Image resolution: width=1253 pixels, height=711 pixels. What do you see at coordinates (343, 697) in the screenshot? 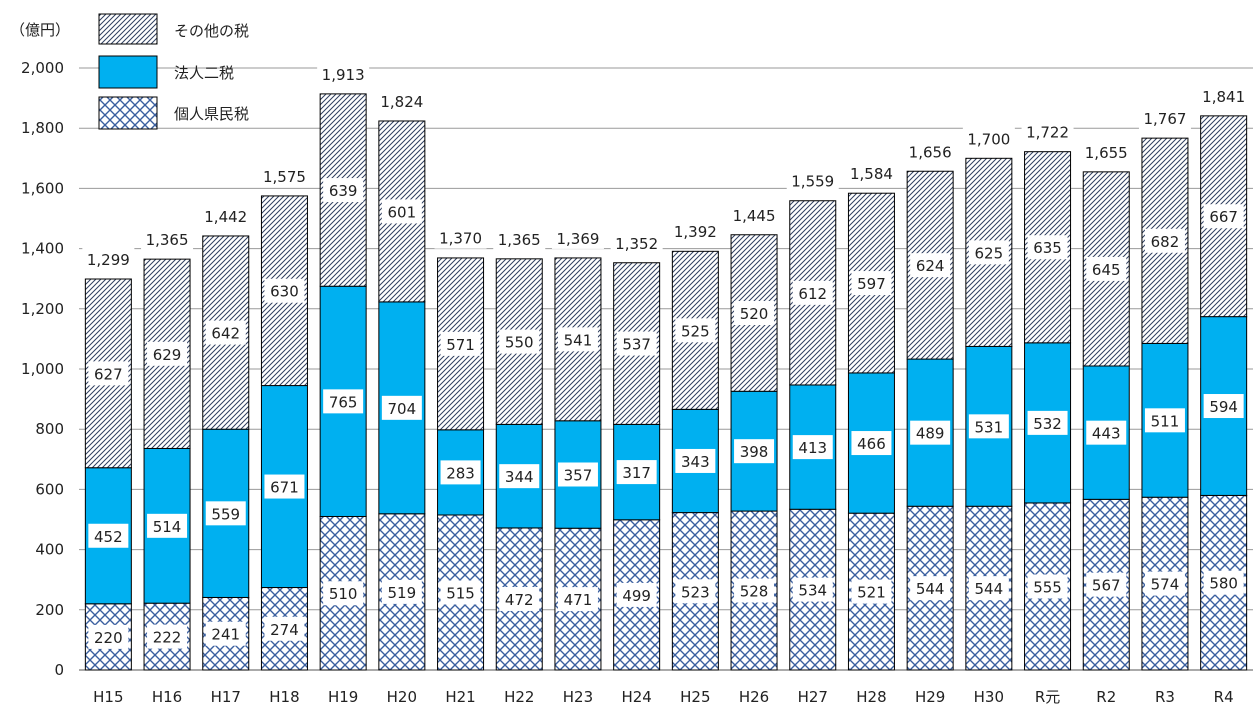
I see `x-tick-label: H19` at bounding box center [343, 697].